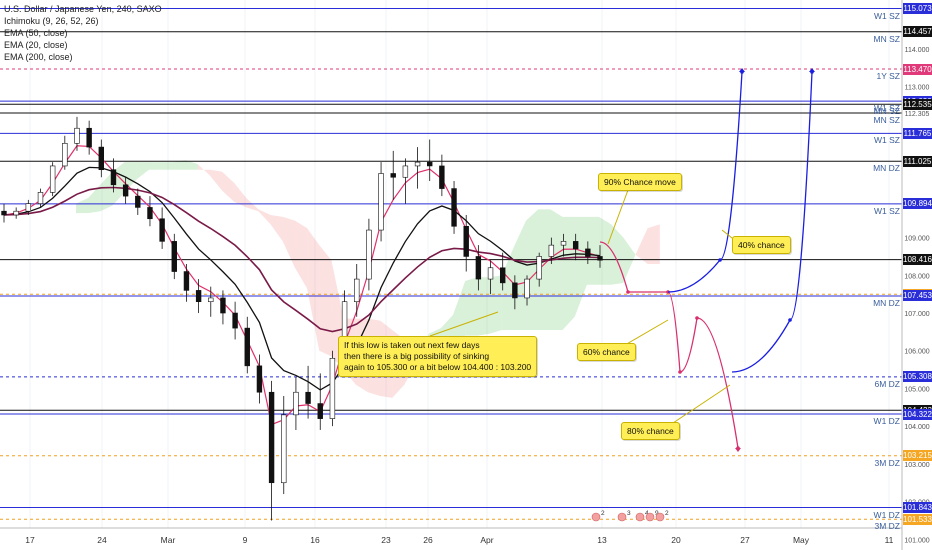 The height and width of the screenshot is (550, 932). Describe the element at coordinates (38, 57) in the screenshot. I see `indicator-ema200: EMA (200, close)` at that location.